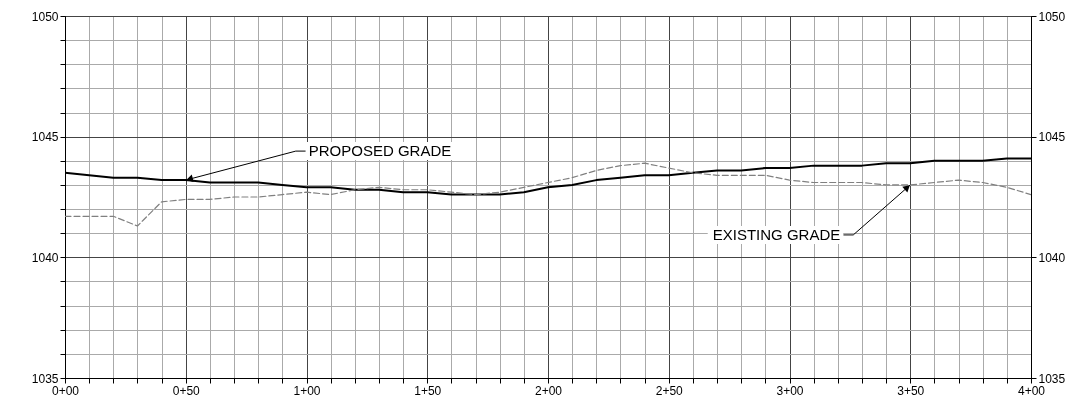  I want to click on y-tick-label: 1050, so click(45, 16).